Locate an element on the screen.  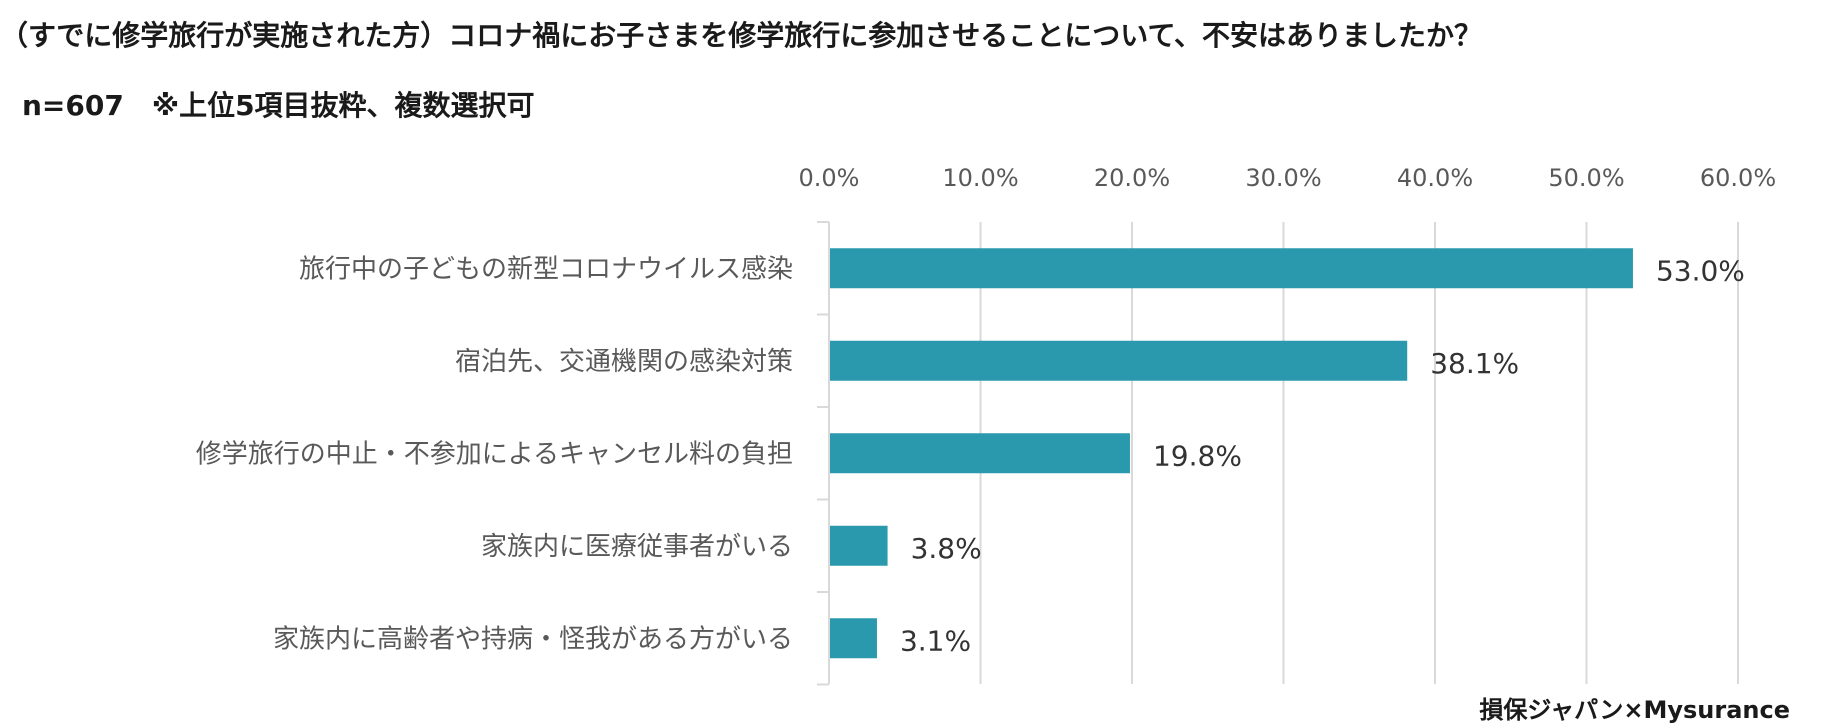
category-label: 修学旅行の中止・不参加によるキャンセル料の負担 is located at coordinates (494, 454).